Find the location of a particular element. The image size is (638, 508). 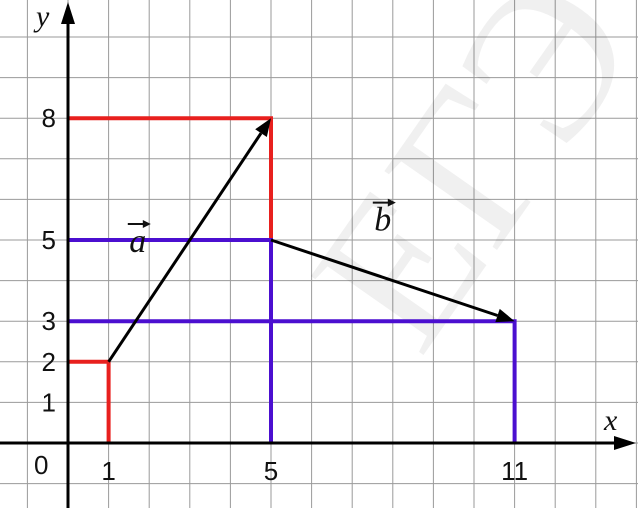

vector-a-line is located at coordinates (185, 247).